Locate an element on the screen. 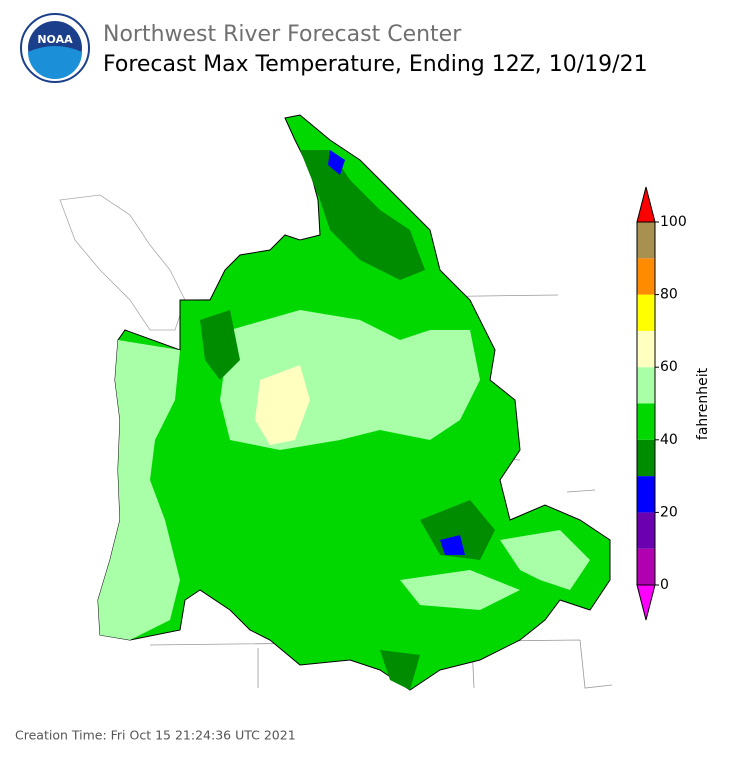  colorbar-tick-label: 0 is located at coordinates (664, 585).